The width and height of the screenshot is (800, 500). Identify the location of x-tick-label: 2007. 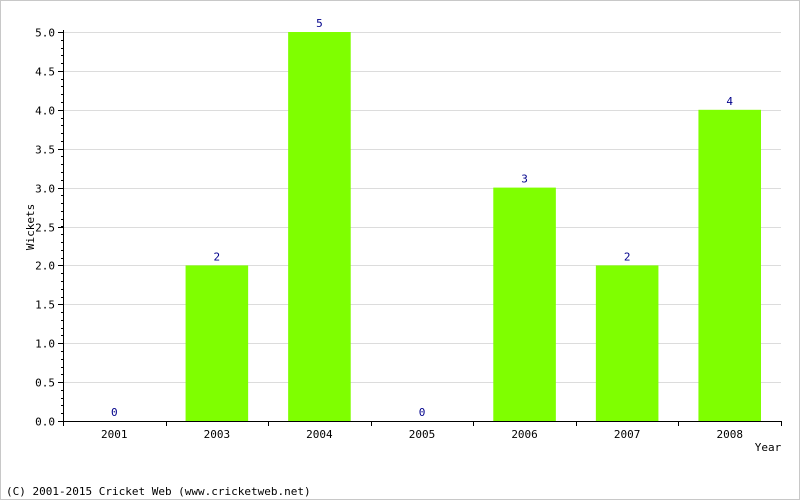
(627, 434).